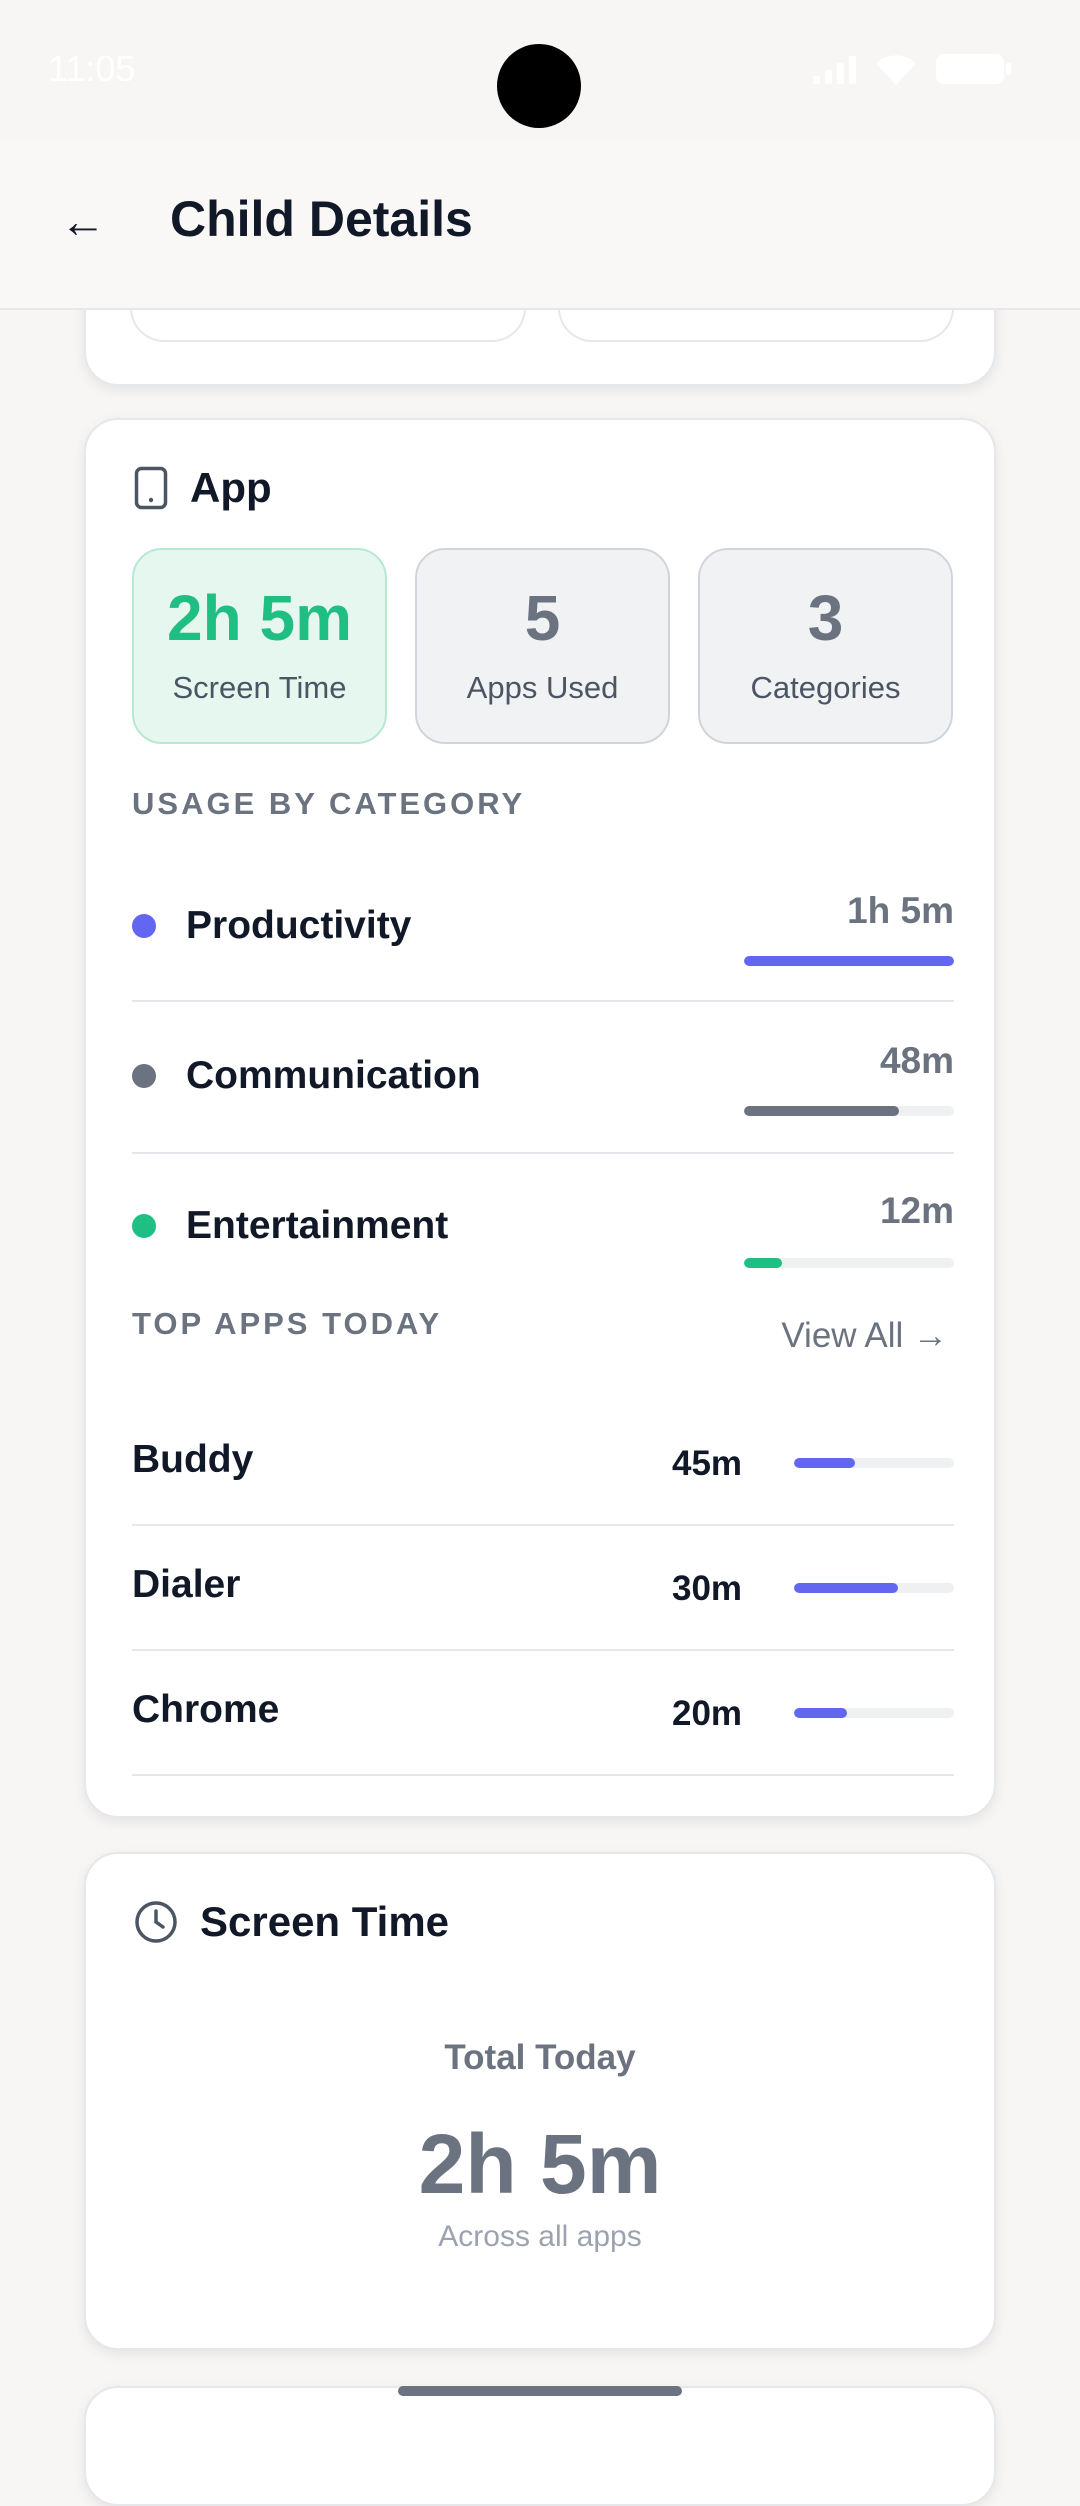 The width and height of the screenshot is (1080, 2506). Describe the element at coordinates (231, 487) in the screenshot. I see `app-card-title: App` at that location.